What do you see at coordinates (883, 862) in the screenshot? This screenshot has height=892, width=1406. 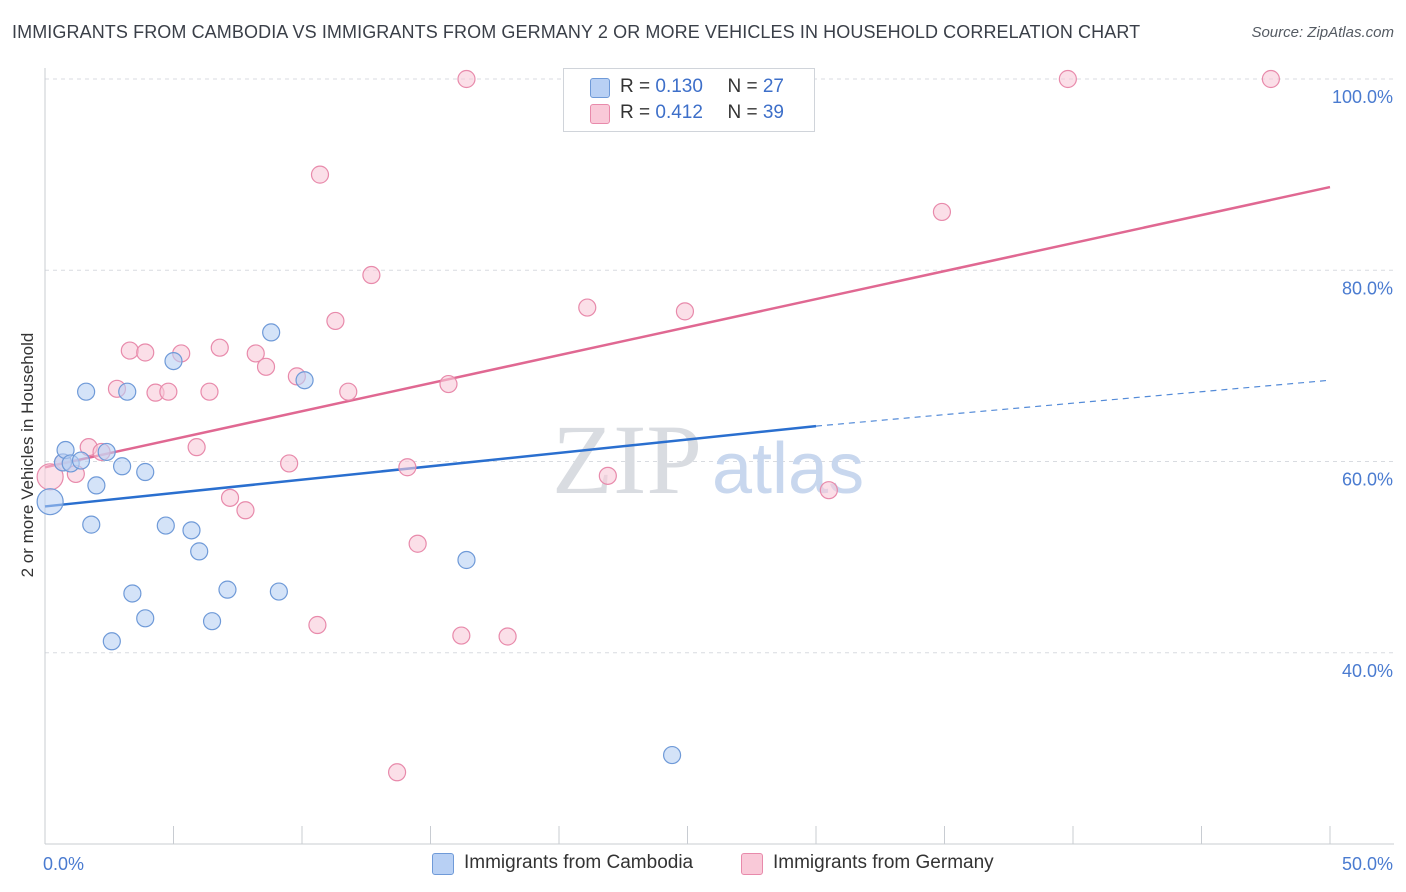 I see `germany-legend-label: Immigrants from Germany` at bounding box center [883, 862].